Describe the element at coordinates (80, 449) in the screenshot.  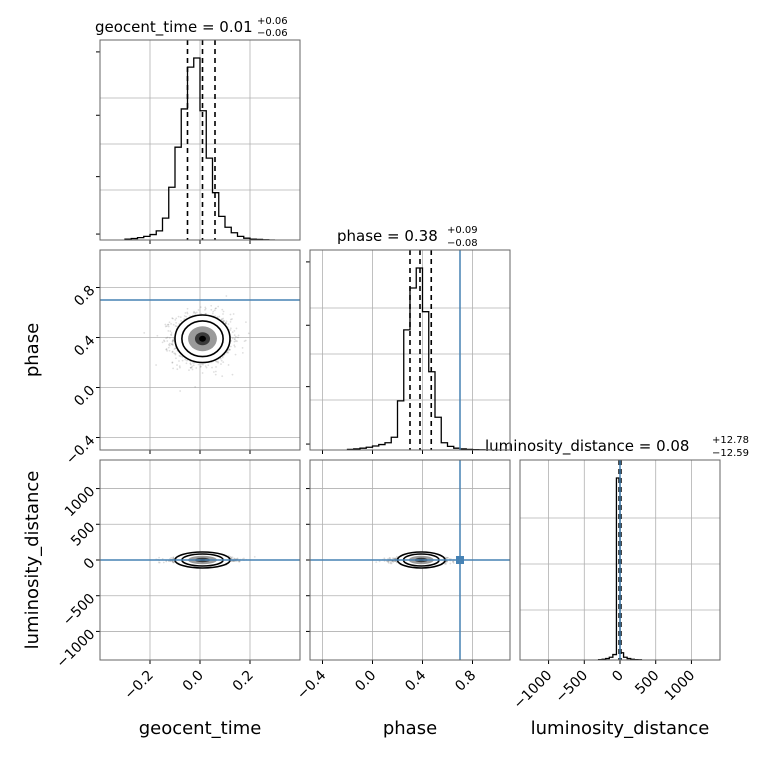
I see `y-tick-label: −0.4` at that location.